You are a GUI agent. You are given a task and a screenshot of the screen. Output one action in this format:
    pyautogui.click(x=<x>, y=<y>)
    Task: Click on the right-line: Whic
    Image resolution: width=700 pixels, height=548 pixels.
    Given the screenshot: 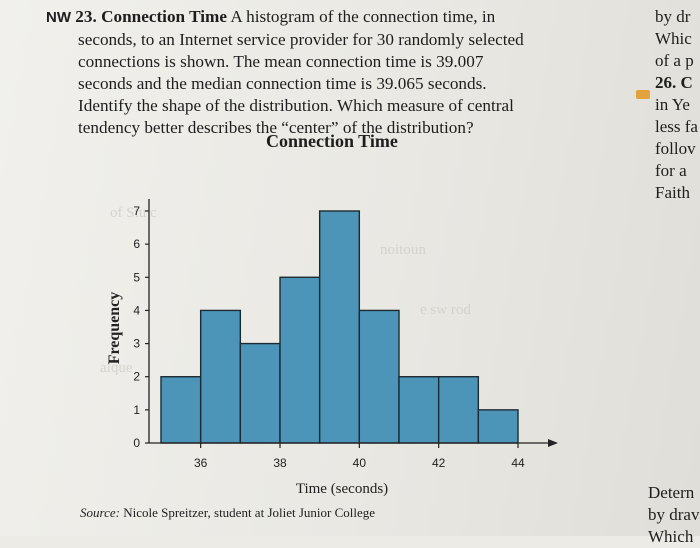 What is the action you would take?
    pyautogui.click(x=673, y=38)
    